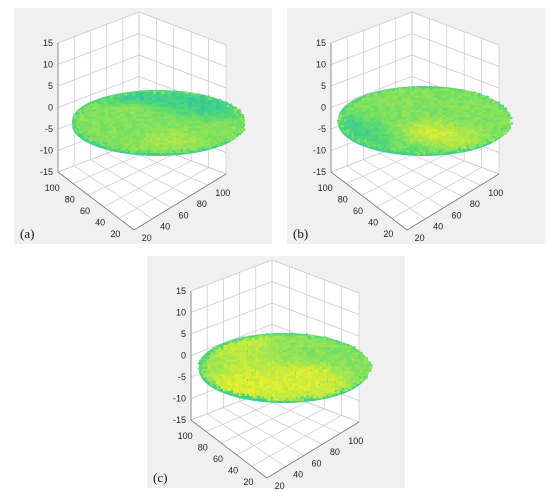 This screenshot has height=492, width=550. Describe the element at coordinates (158, 122) in the screenshot. I see `surface-disc` at that location.